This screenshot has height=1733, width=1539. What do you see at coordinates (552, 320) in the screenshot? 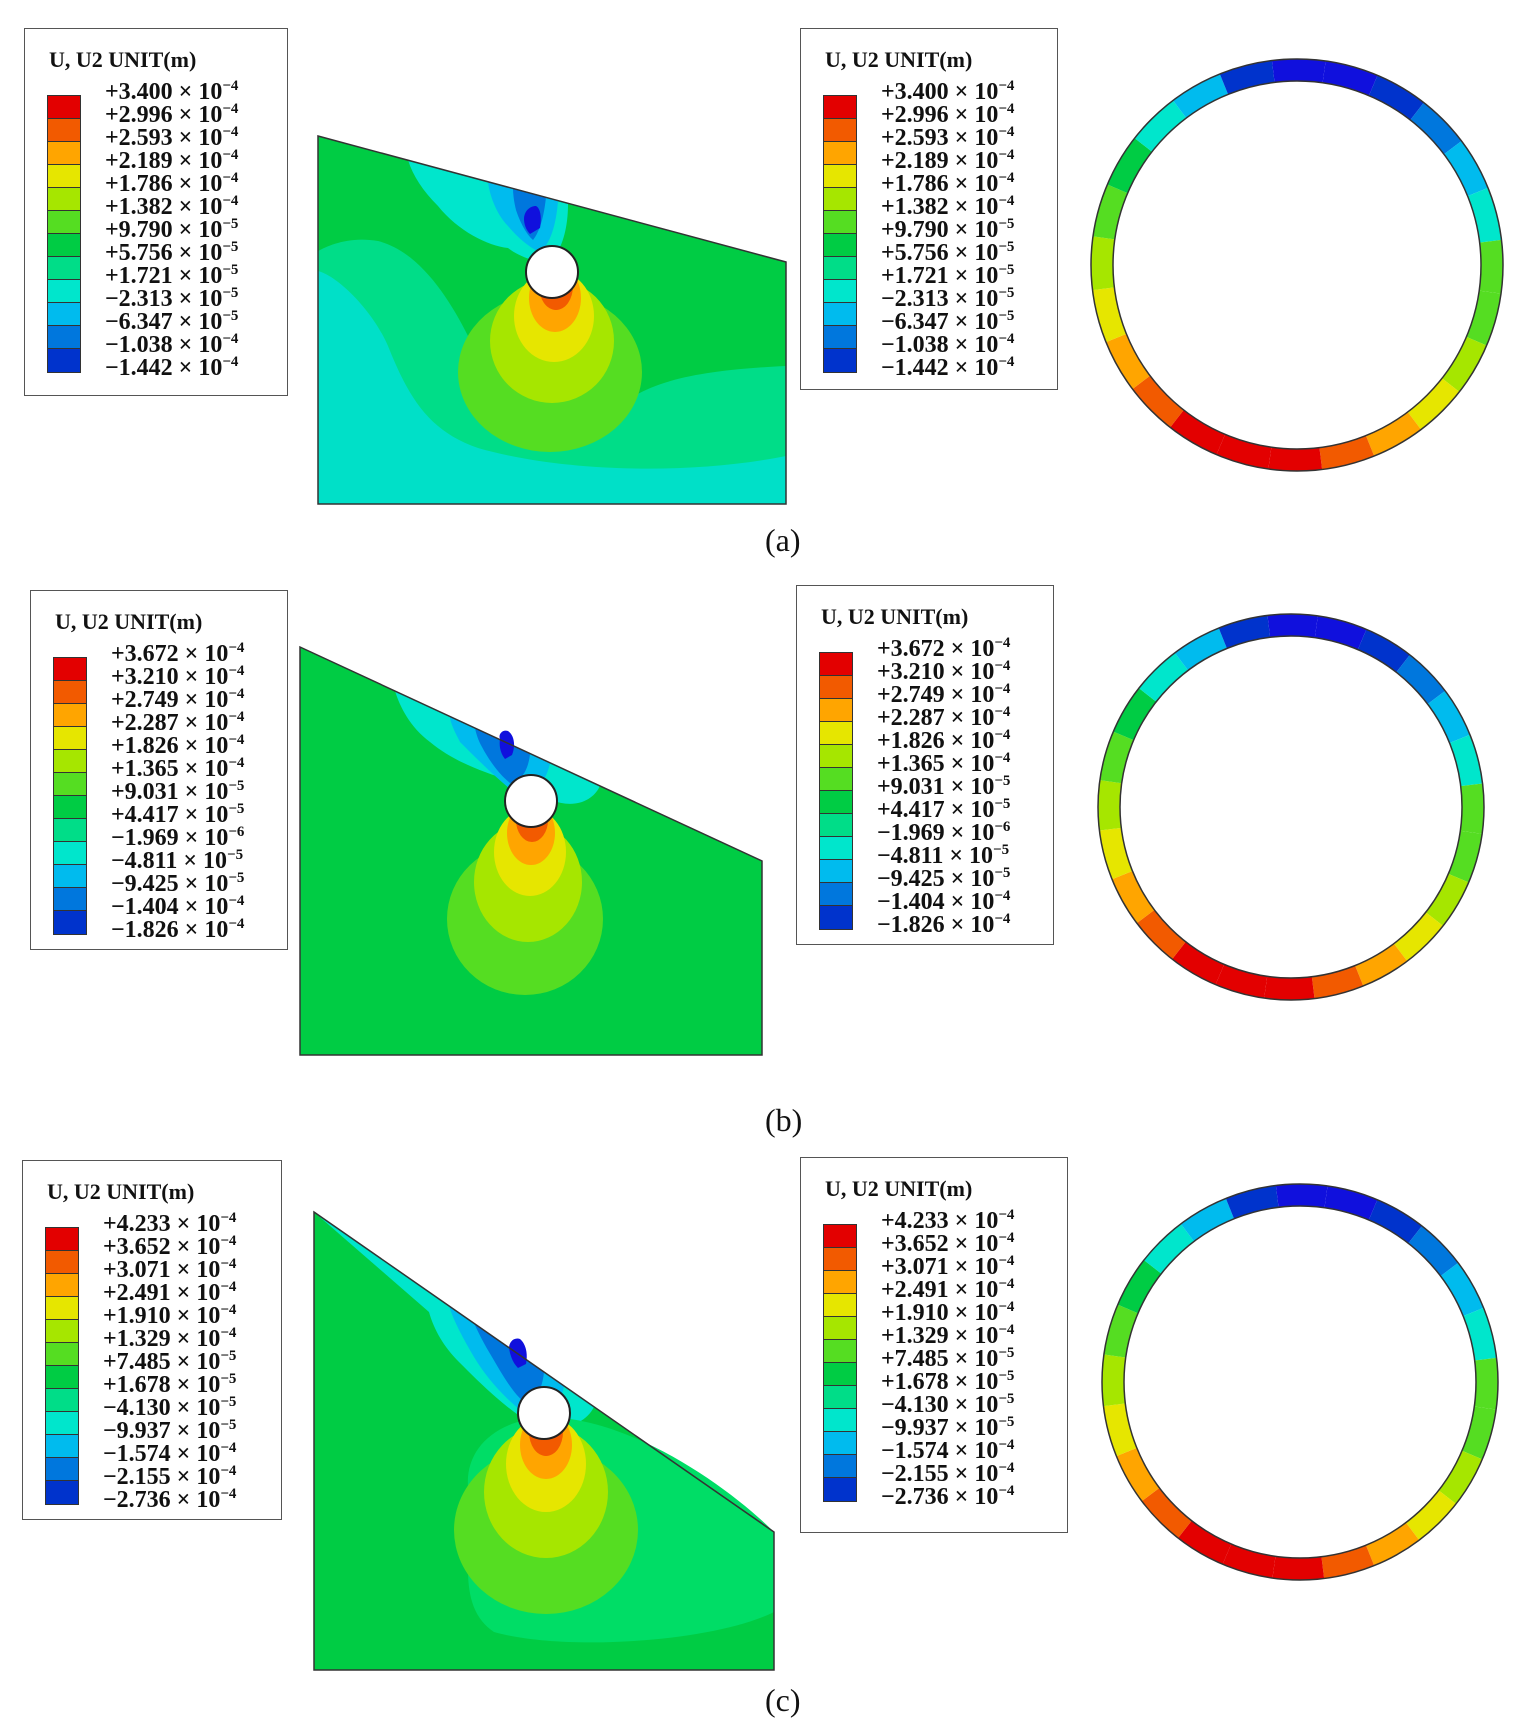
I see `slope-contour-a` at bounding box center [552, 320].